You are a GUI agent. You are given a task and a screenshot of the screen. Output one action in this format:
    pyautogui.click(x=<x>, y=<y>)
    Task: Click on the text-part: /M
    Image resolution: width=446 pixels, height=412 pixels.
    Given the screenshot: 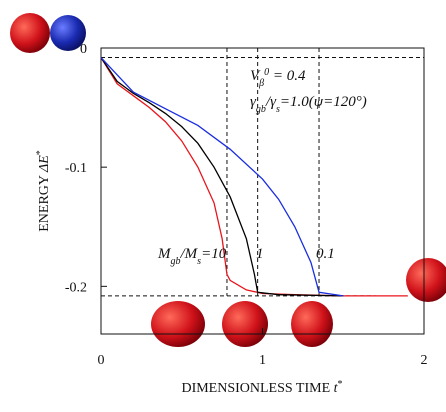 What is the action you would take?
    pyautogui.click(x=189, y=254)
    